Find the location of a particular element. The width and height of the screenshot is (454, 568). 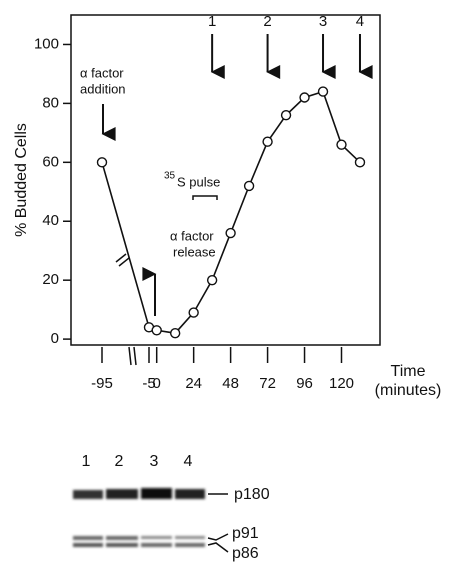

pulse-bracket is located at coordinates (205, 197).